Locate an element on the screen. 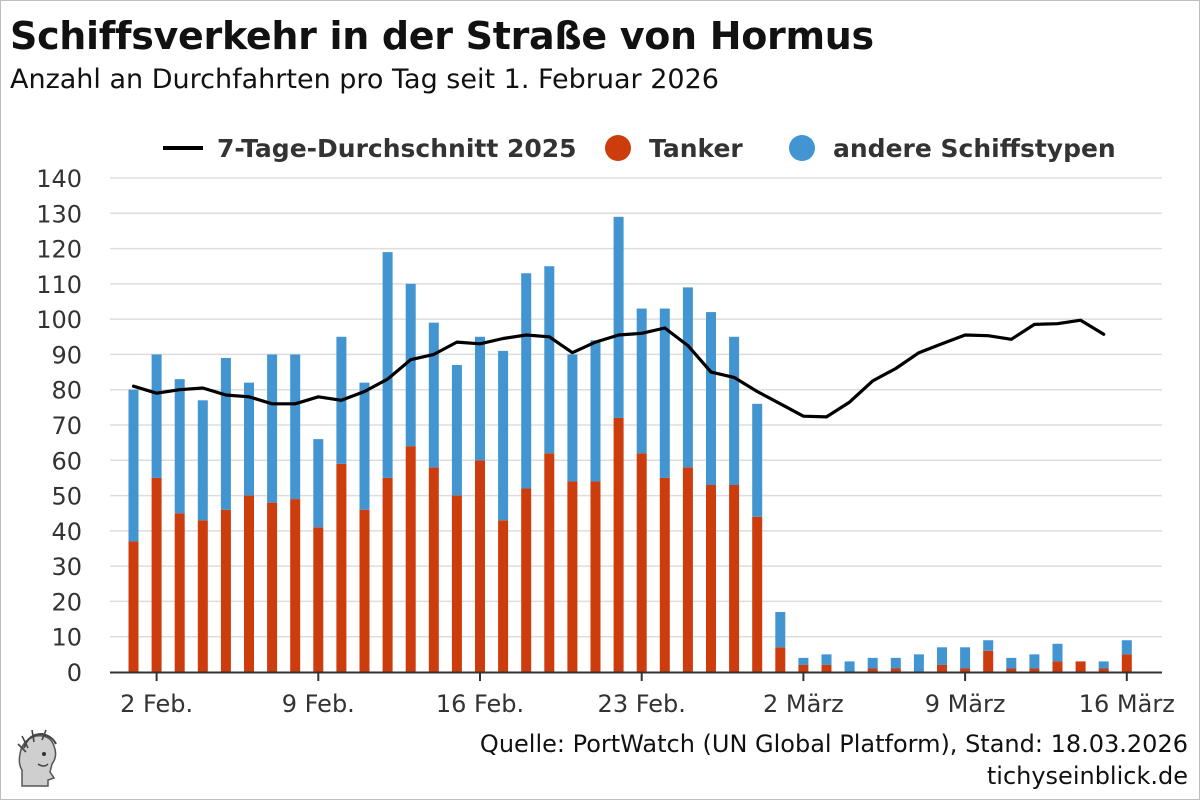  y-tick-label-140: 140 is located at coordinates (59, 179).